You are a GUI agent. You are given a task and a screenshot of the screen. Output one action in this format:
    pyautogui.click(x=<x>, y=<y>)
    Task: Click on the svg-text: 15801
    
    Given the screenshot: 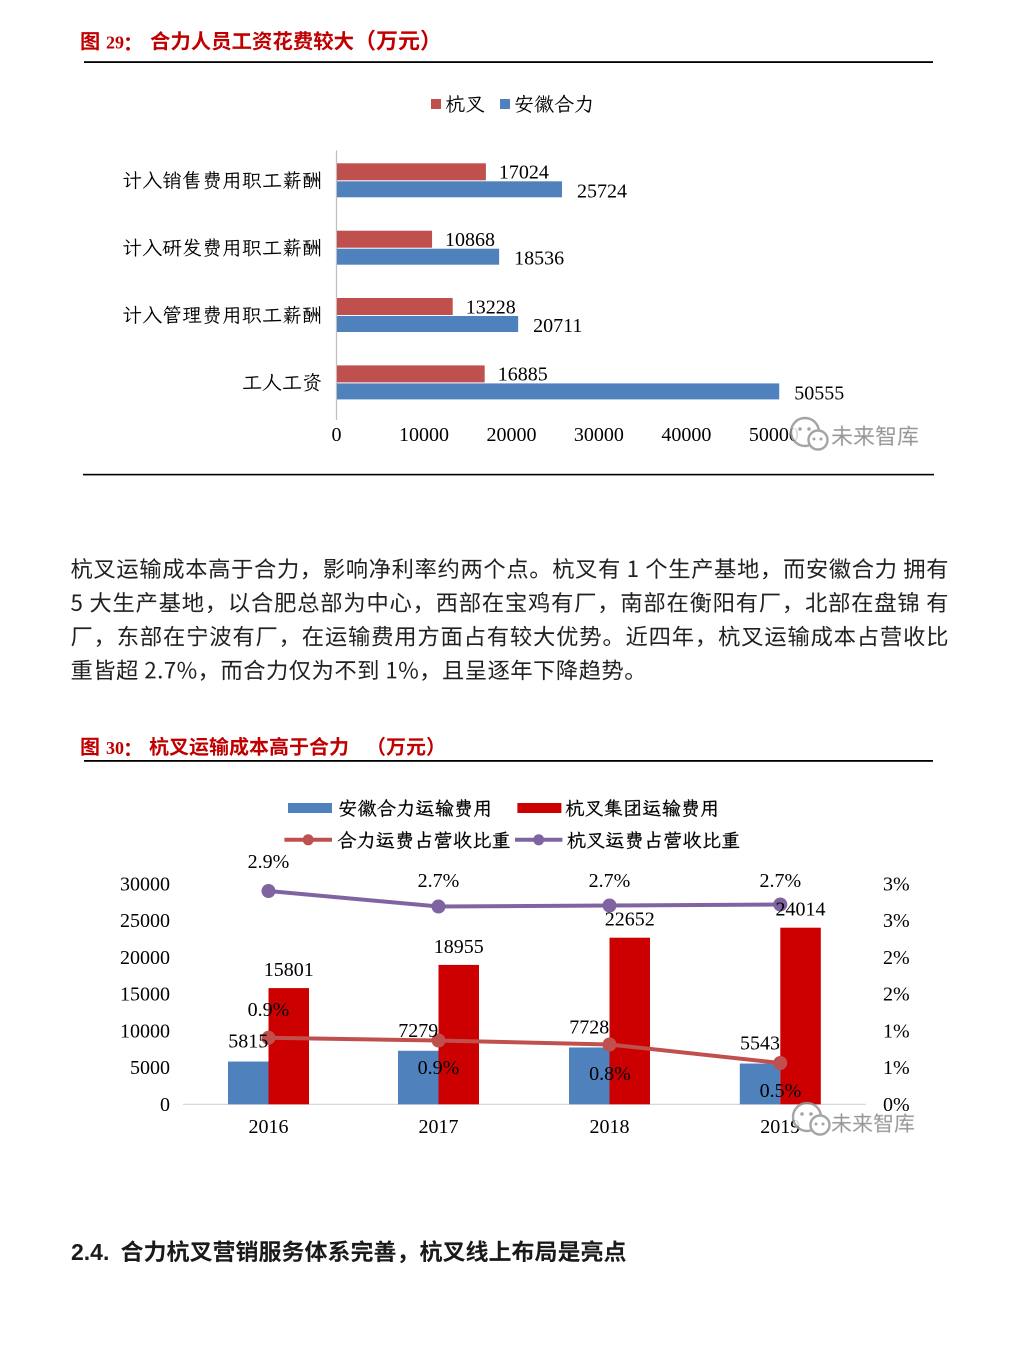 What is the action you would take?
    pyautogui.click(x=289, y=970)
    